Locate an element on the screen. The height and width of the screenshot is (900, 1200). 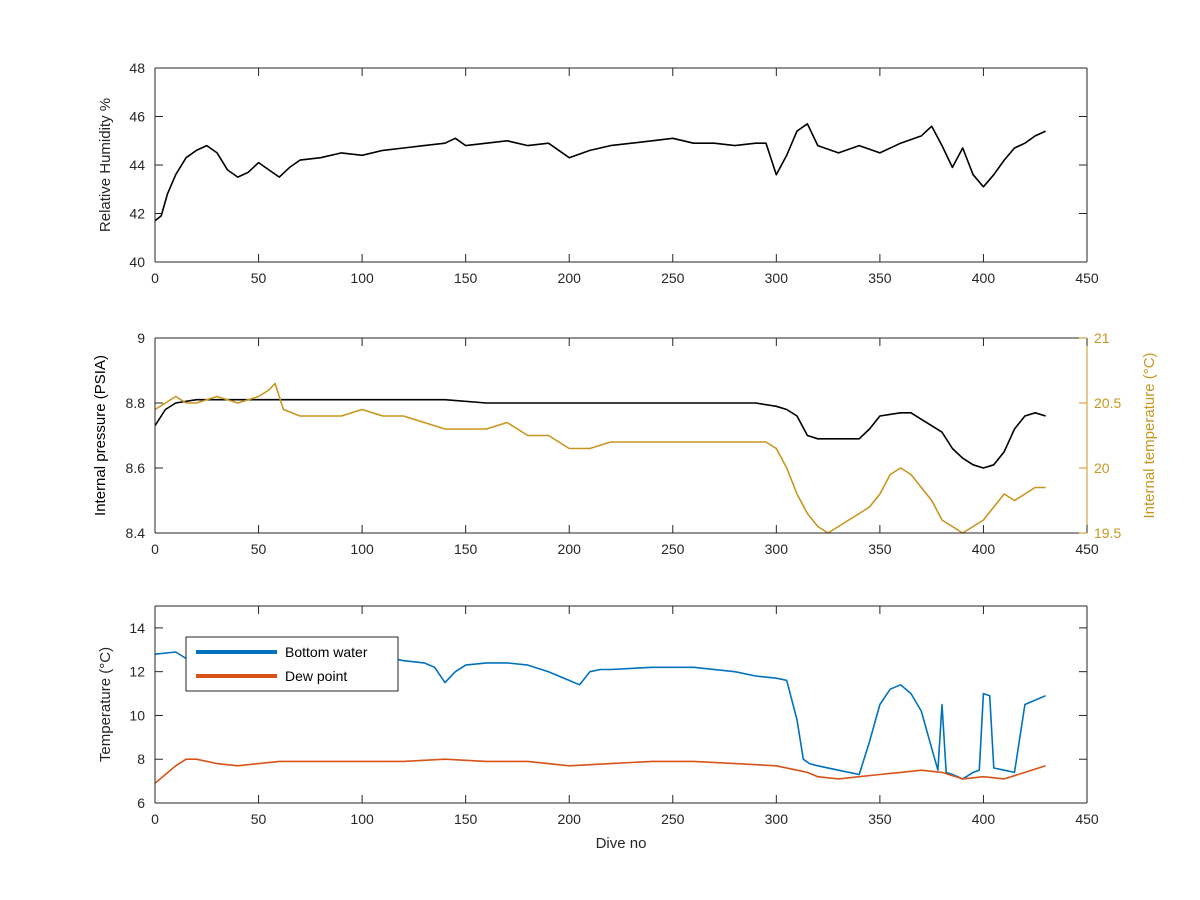
legend-box is located at coordinates (292, 664).